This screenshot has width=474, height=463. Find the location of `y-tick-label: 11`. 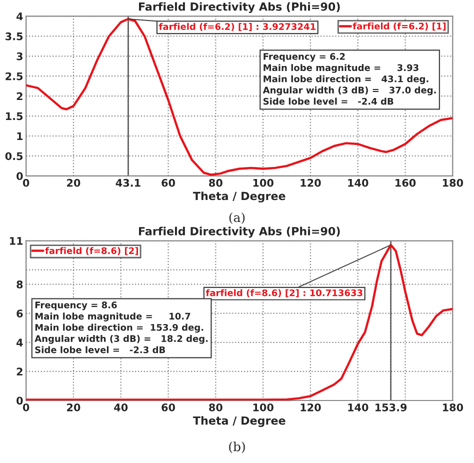

y-tick-label: 11 is located at coordinates (16, 241).